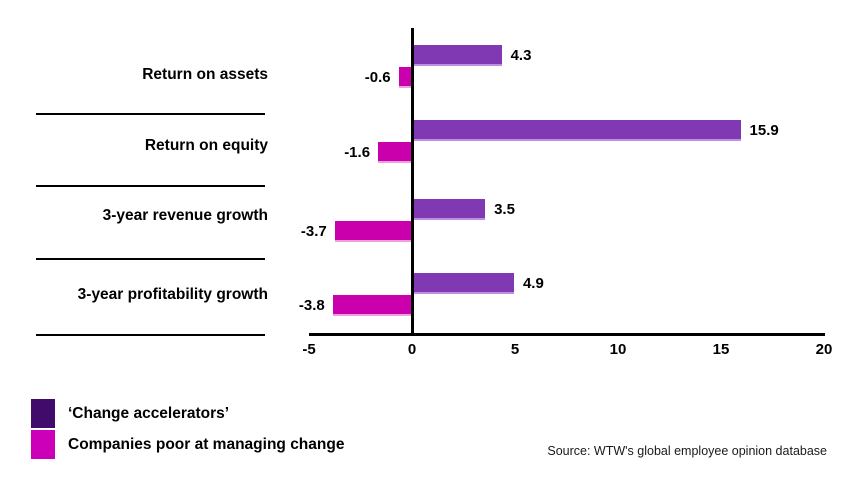 The height and width of the screenshot is (496, 857). I want to click on value-label: -0.6, so click(377, 77).